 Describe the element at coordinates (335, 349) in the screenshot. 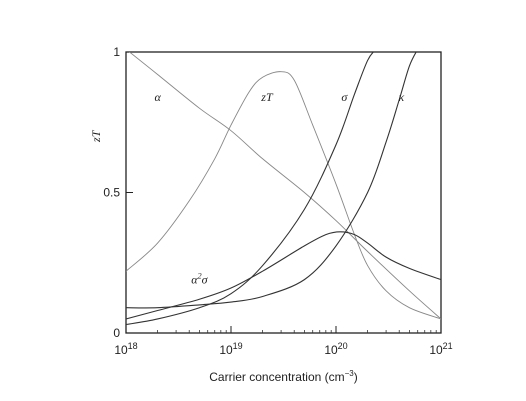

I see `x-tick-label: 1020` at that location.